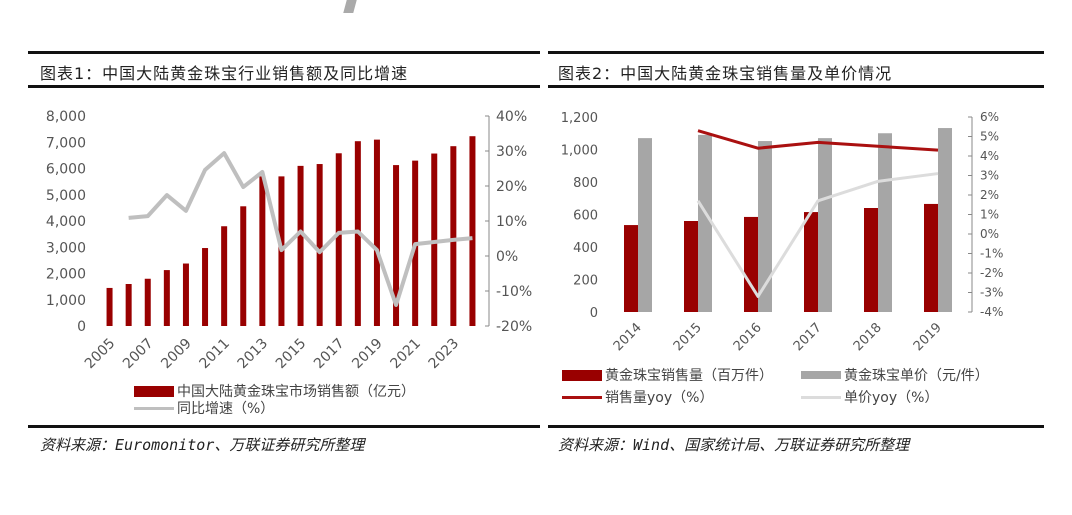 The height and width of the screenshot is (515, 1072). What do you see at coordinates (585, 216) in the screenshot?
I see `y-tick-label: 600` at bounding box center [585, 216].